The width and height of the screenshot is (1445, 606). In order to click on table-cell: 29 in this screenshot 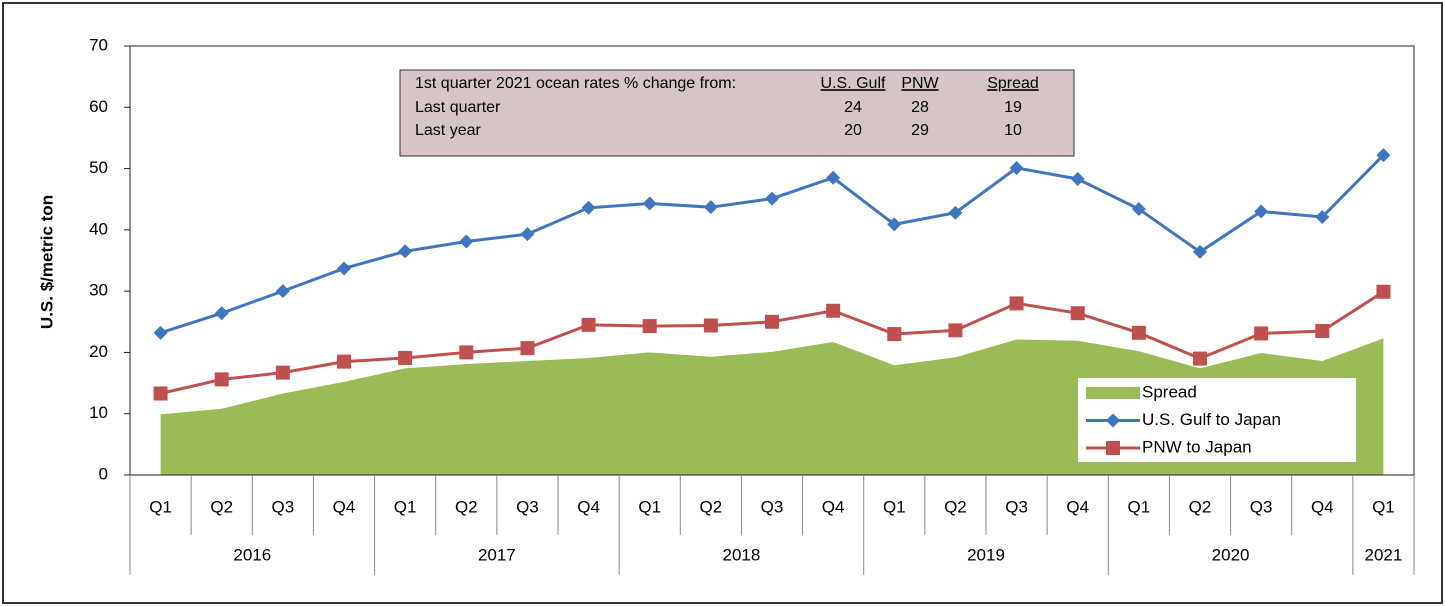, I will do `click(920, 130)`.